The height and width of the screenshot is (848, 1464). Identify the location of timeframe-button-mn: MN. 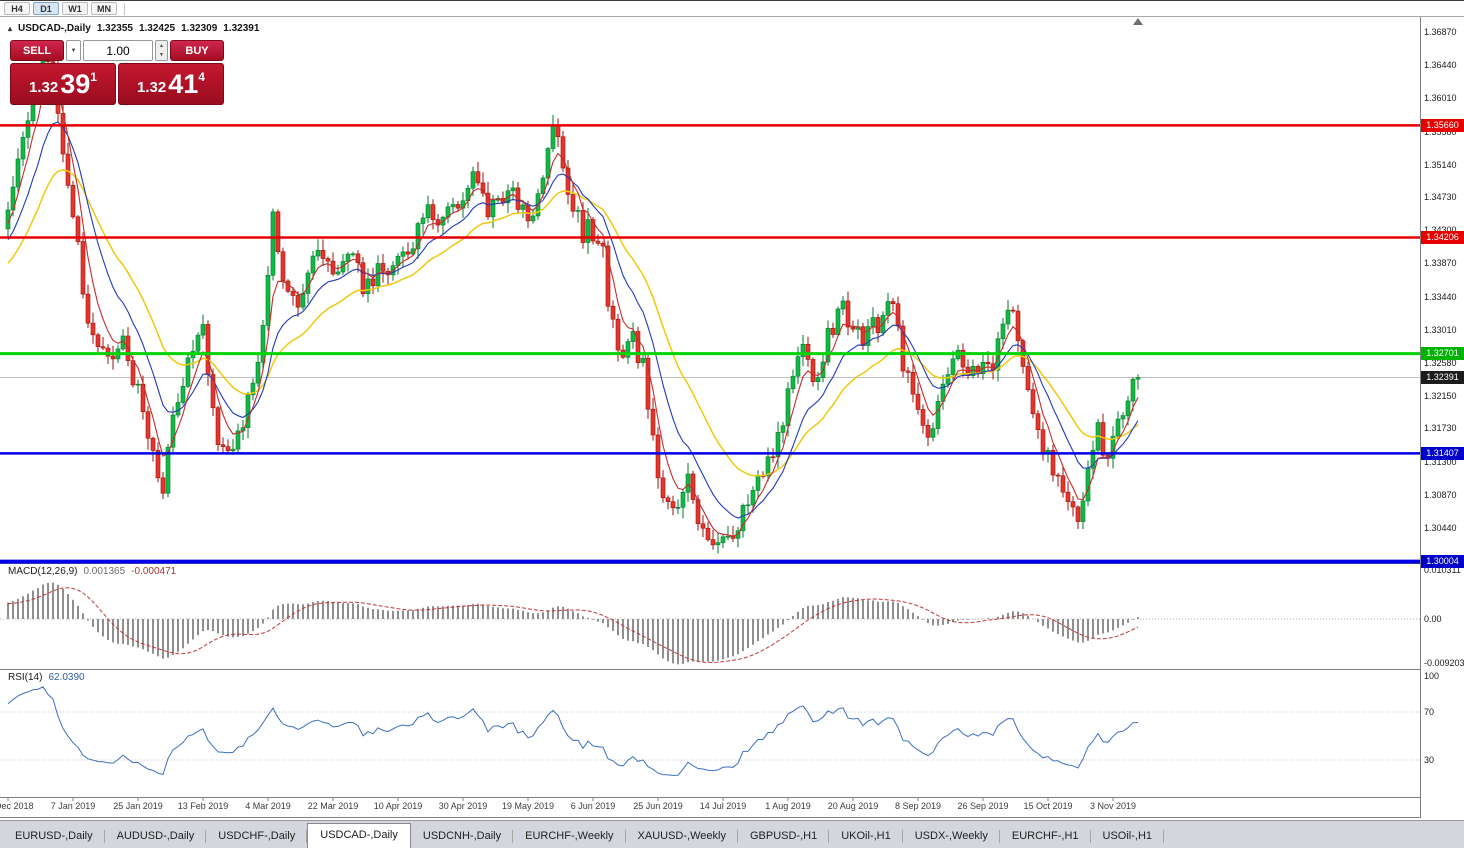
(104, 8).